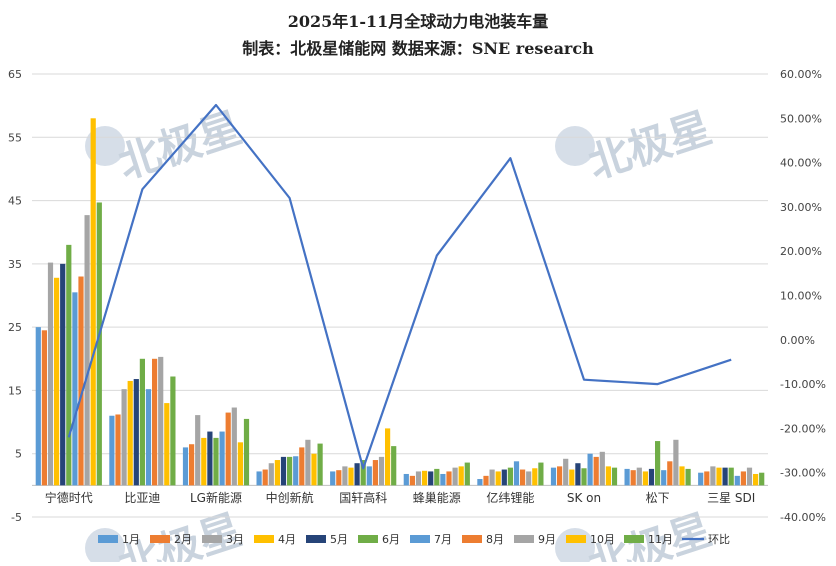  Describe the element at coordinates (339, 539) in the screenshot. I see `legend-label: 5月` at that location.